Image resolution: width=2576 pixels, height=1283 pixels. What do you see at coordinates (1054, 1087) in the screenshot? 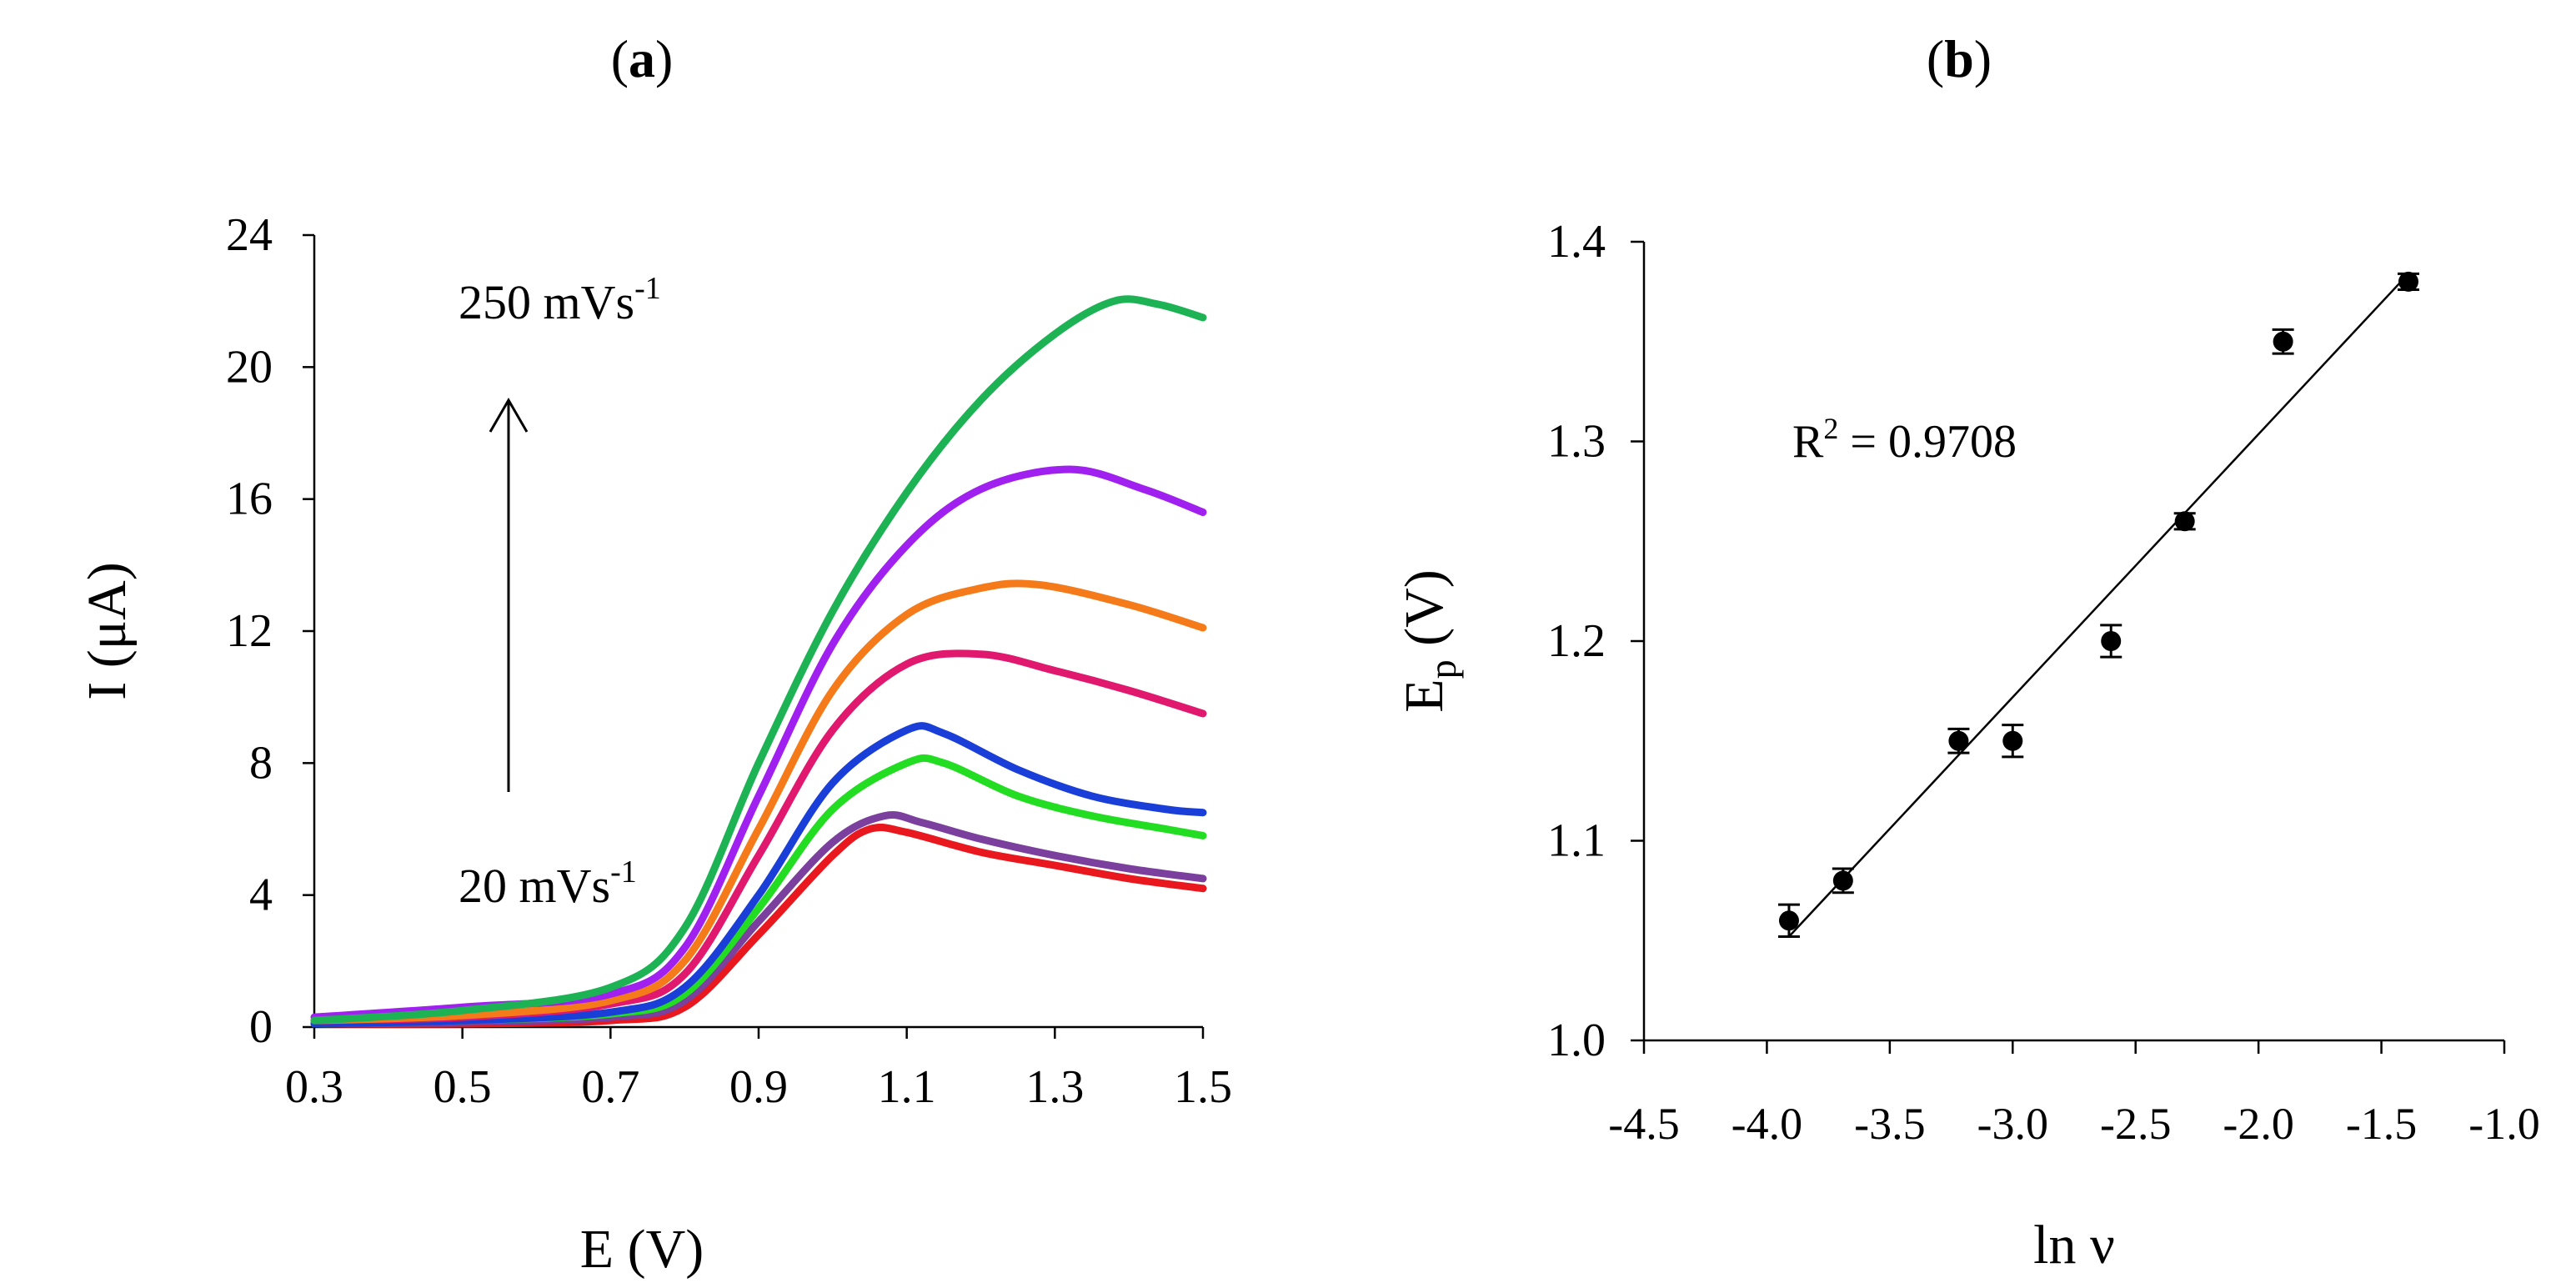
I see `chart-a-x-tick-label: 1.3` at bounding box center [1054, 1087].